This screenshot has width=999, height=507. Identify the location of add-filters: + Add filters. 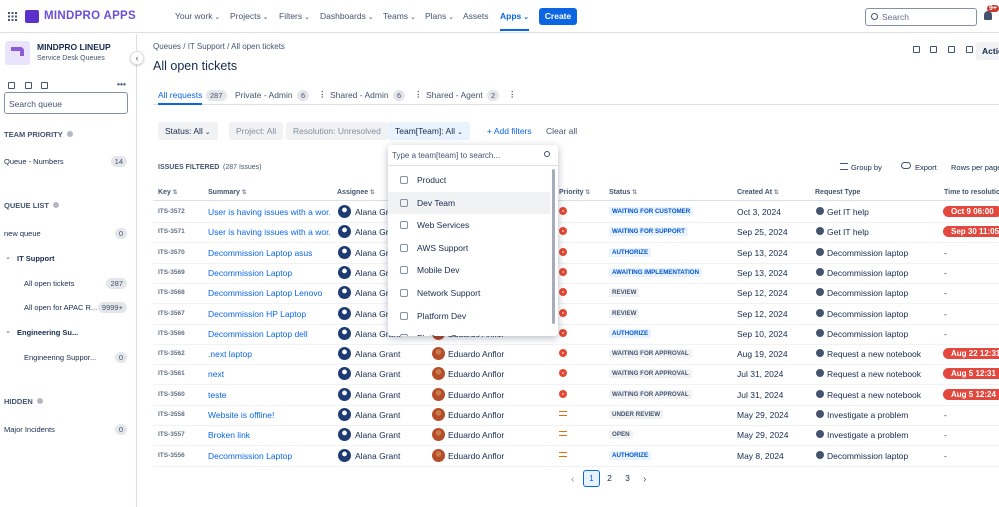
(509, 131).